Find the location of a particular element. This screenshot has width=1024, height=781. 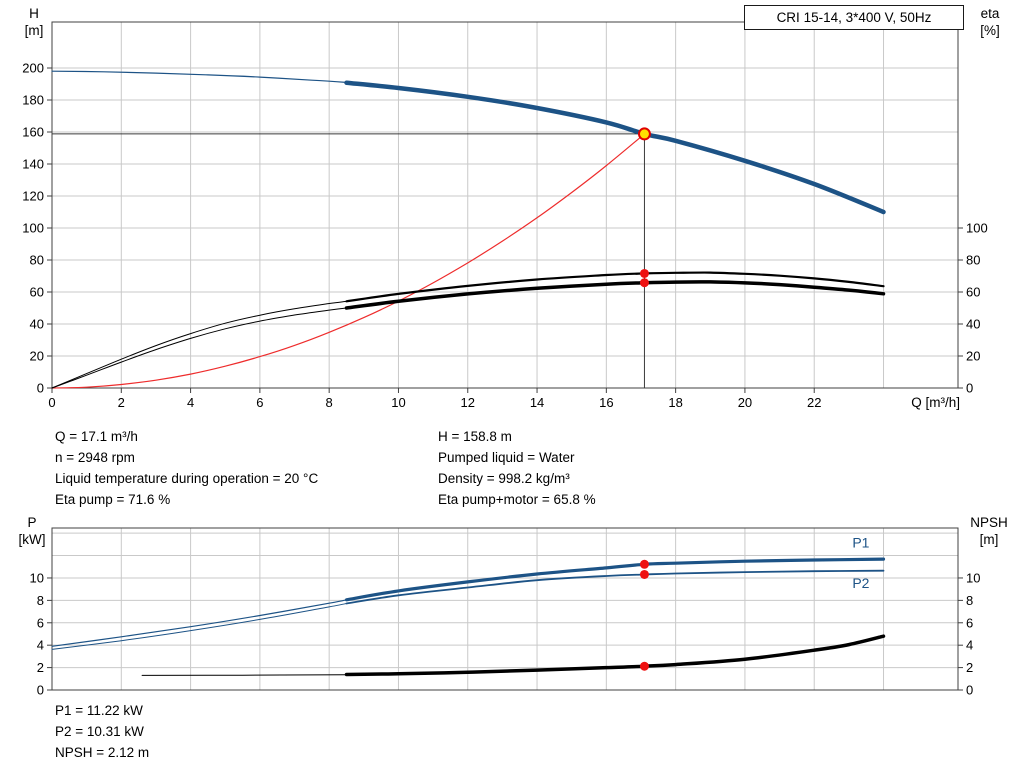

y-left-tick-label: 20 is located at coordinates (37, 356).